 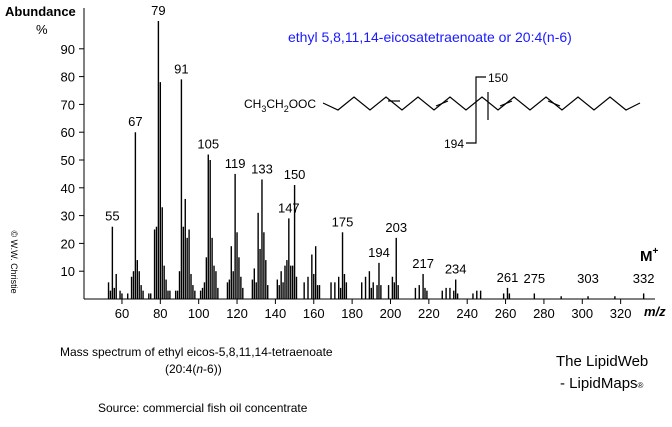 I want to click on peak-label: 105, so click(x=208, y=143).